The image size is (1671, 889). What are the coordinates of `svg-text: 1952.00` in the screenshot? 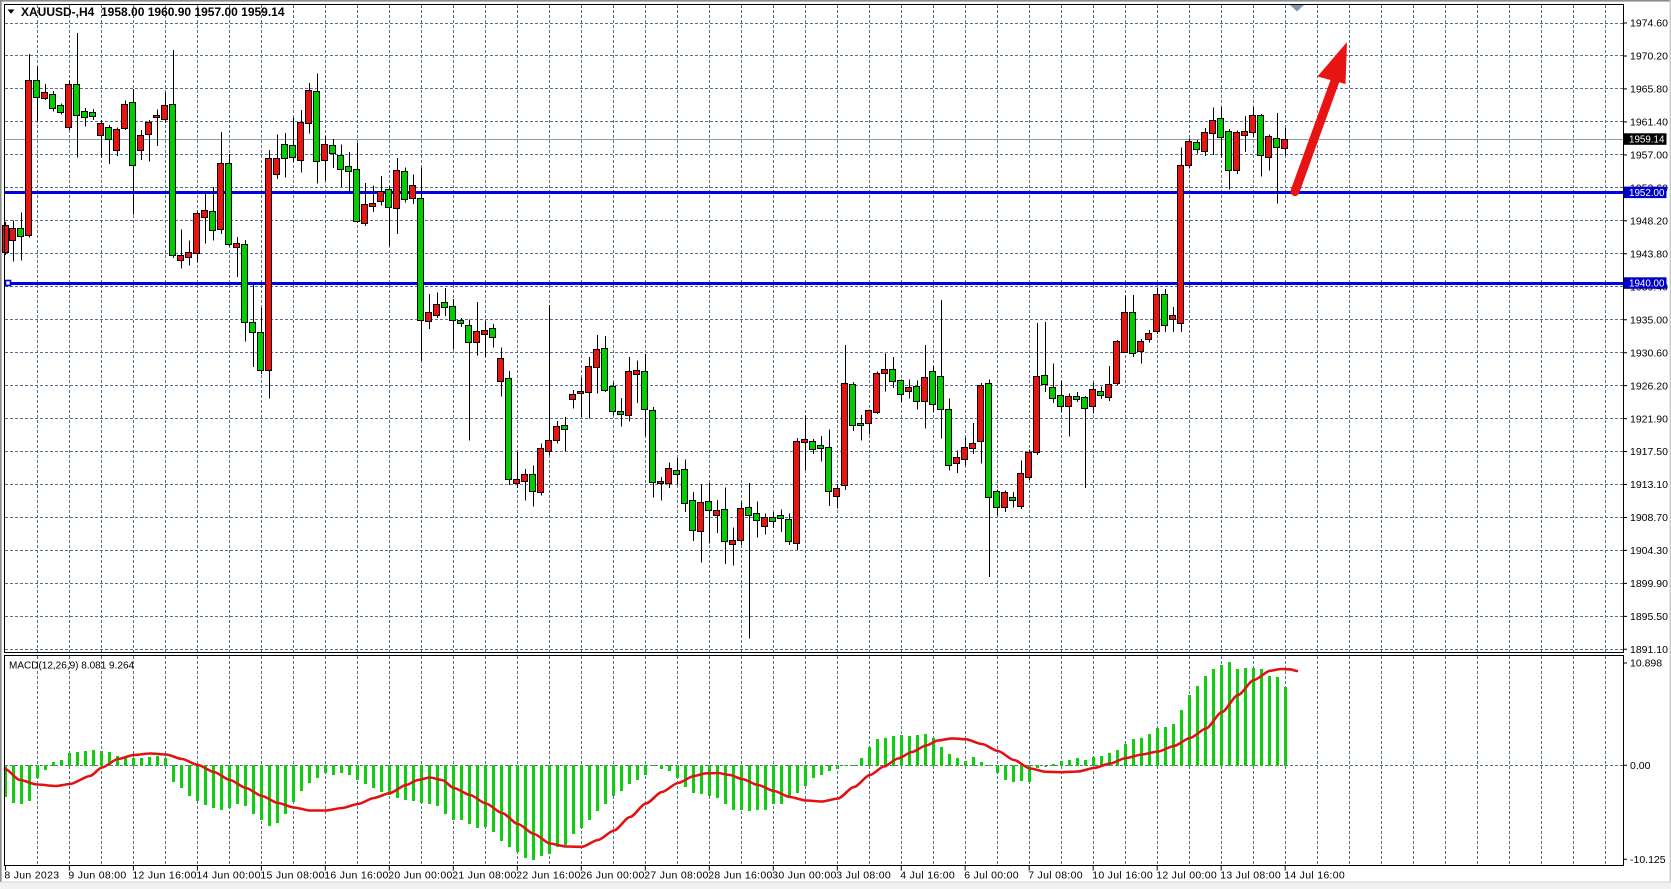 It's located at (1647, 193).